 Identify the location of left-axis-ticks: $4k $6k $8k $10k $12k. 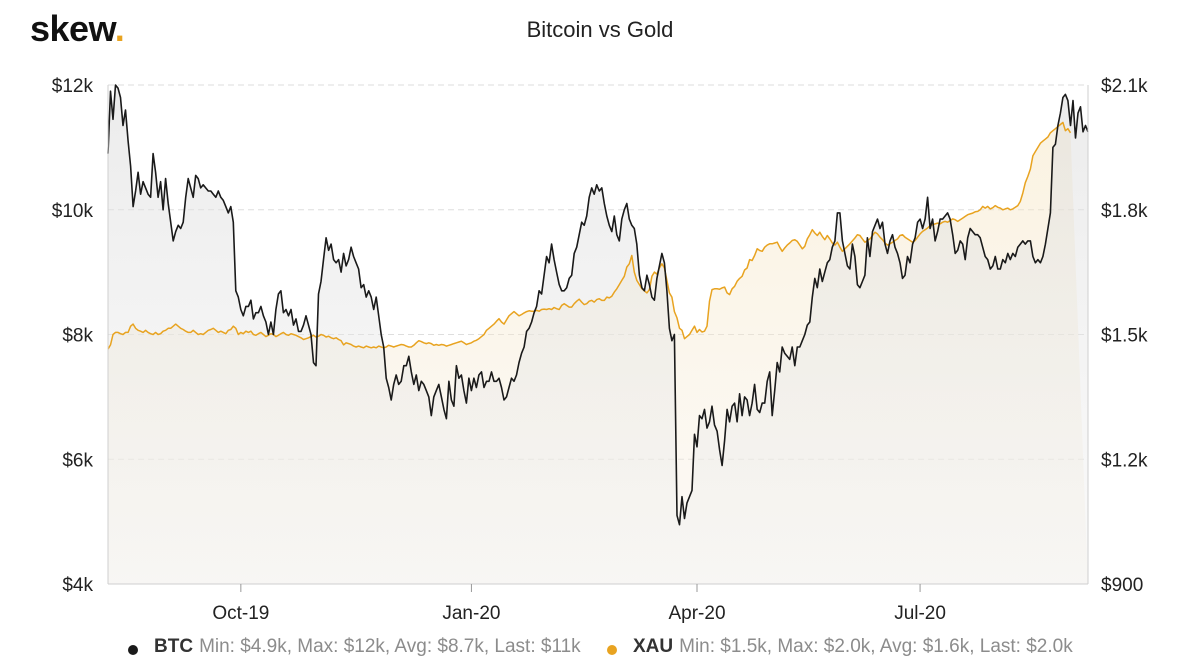
(73, 336).